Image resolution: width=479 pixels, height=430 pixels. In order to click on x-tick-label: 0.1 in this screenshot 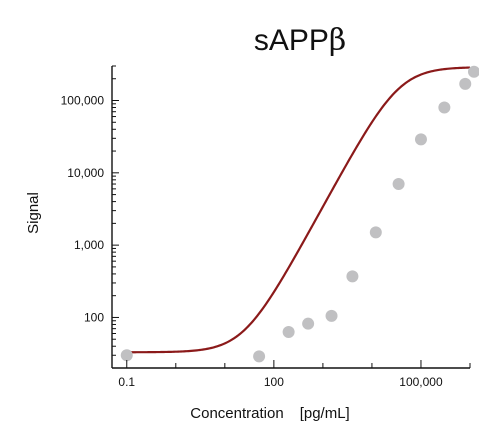, I will do `click(126, 382)`.